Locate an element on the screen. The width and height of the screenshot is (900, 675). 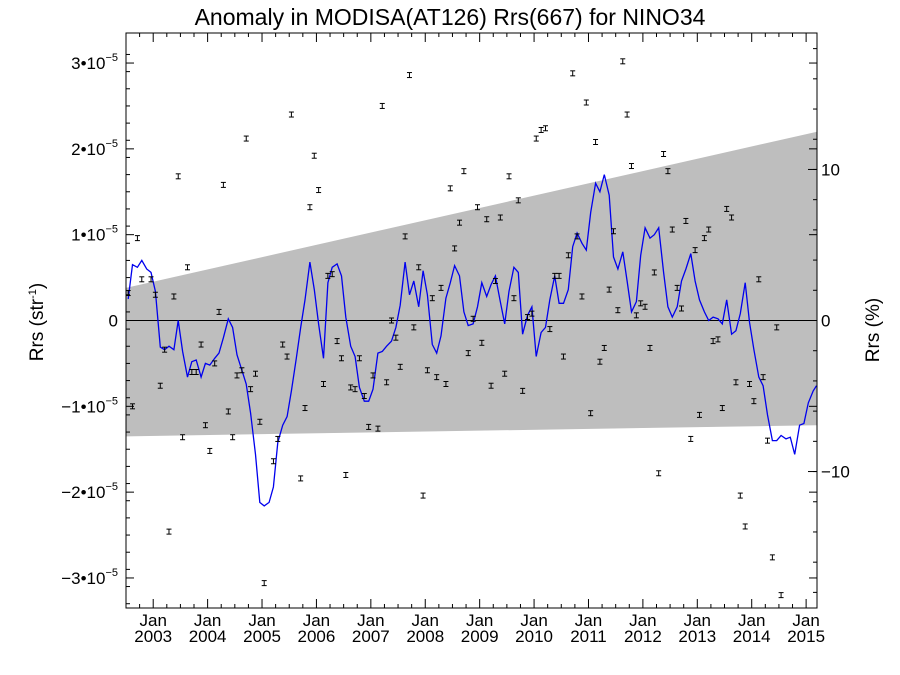
y-axis-right: 10 0 −10 is located at coordinates (829, 320).